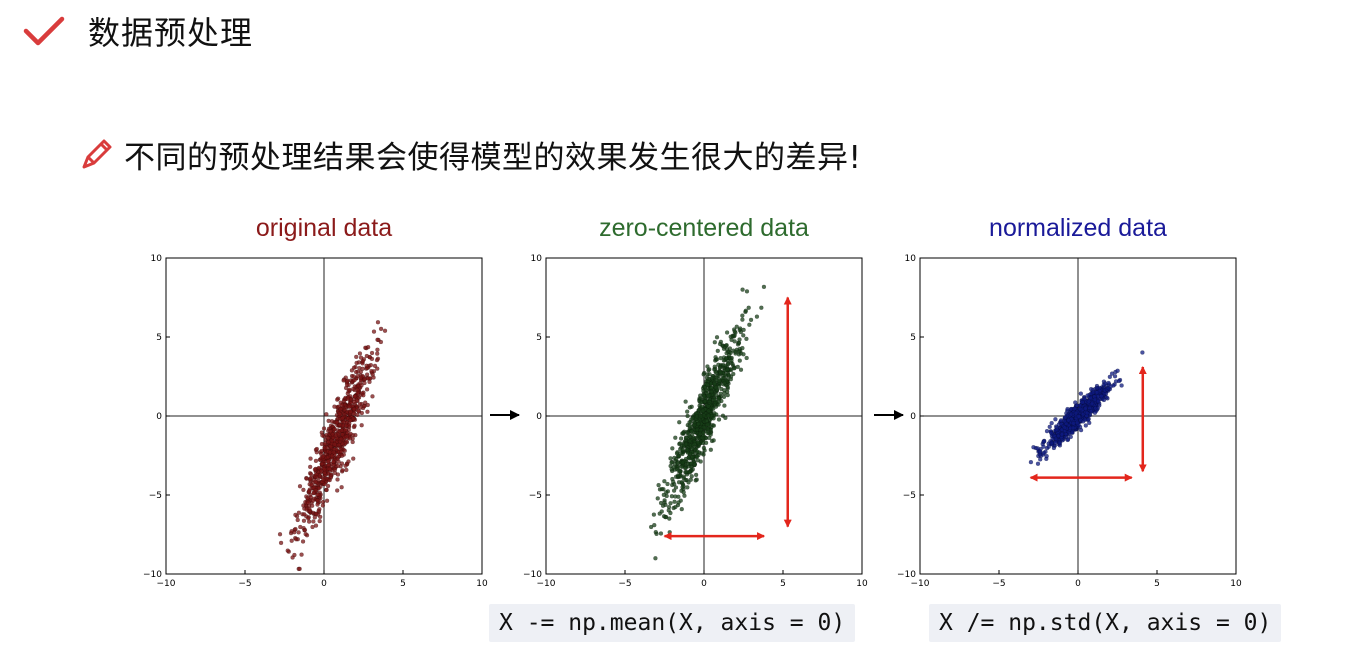 This screenshot has width=1352, height=648. What do you see at coordinates (913, 338) in the screenshot?
I see `y-tick-label: 5` at bounding box center [913, 338].